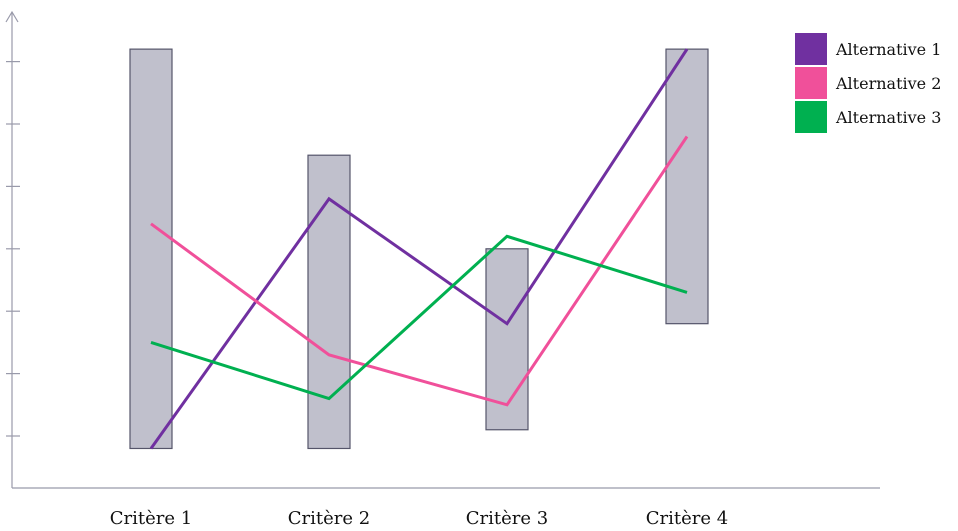  Describe the element at coordinates (687, 518) in the screenshot. I see `x-tick-label: Critère 4` at that location.